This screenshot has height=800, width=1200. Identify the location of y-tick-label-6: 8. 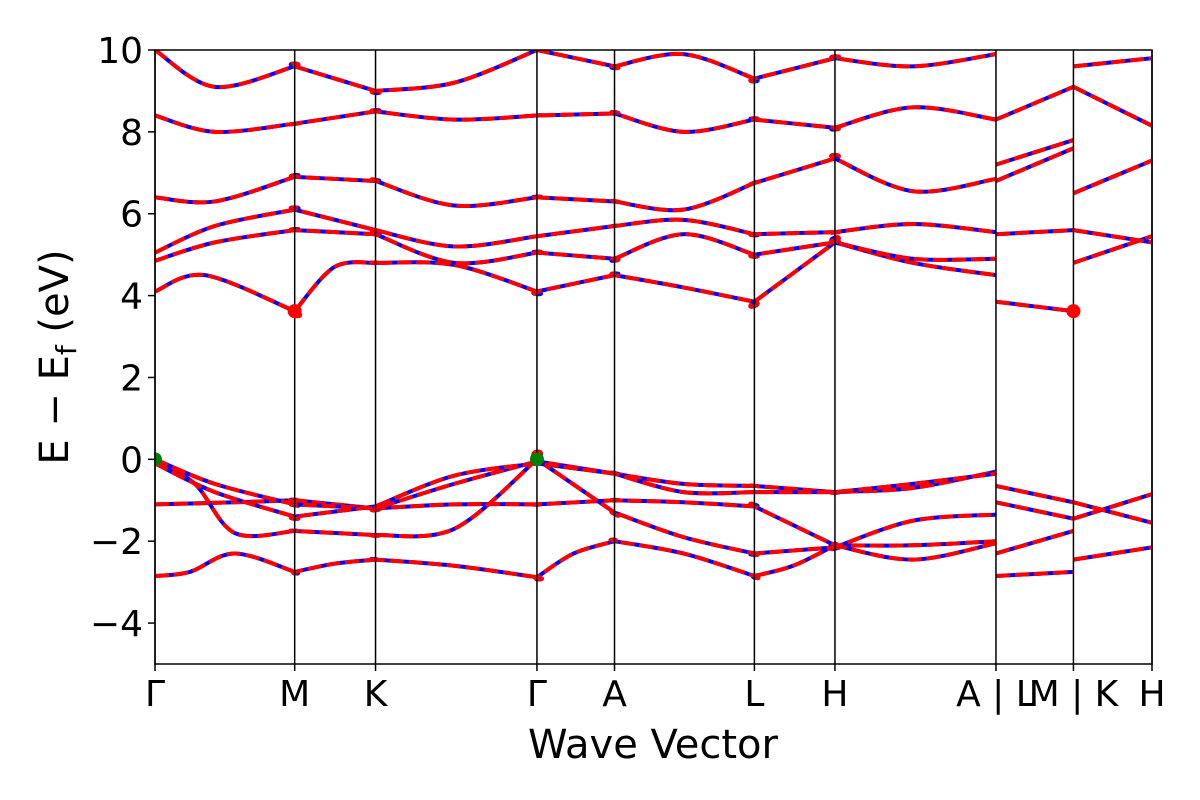
(131, 133).